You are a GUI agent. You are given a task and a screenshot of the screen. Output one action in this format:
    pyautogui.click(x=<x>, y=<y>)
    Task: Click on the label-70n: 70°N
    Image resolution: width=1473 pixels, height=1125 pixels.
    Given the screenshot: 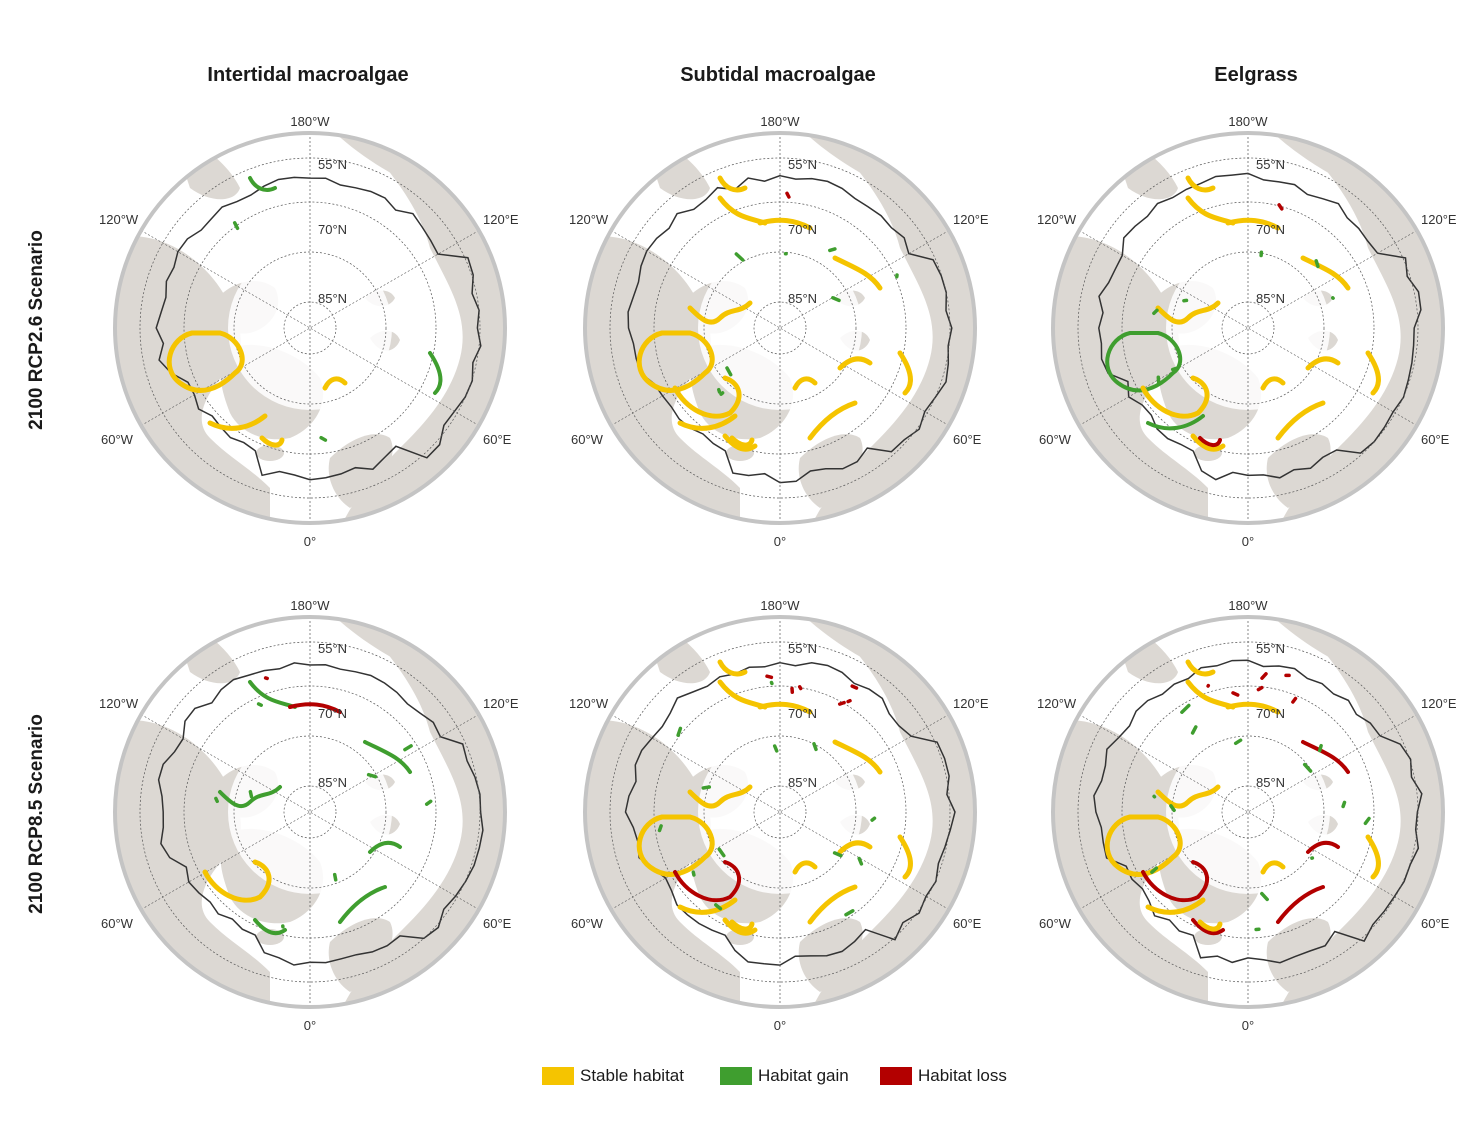 What is the action you would take?
    pyautogui.click(x=802, y=229)
    